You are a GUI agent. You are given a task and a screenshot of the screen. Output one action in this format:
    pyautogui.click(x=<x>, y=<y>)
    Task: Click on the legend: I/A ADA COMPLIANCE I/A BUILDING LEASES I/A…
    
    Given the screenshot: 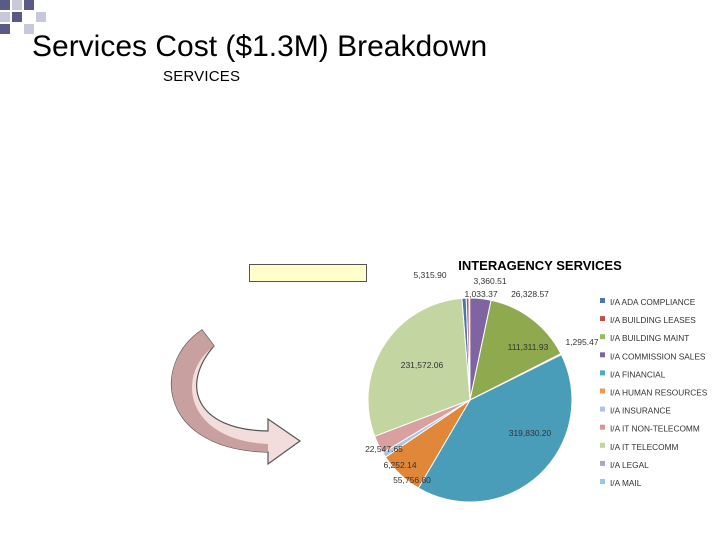 What is the action you would take?
    pyautogui.click(x=654, y=392)
    